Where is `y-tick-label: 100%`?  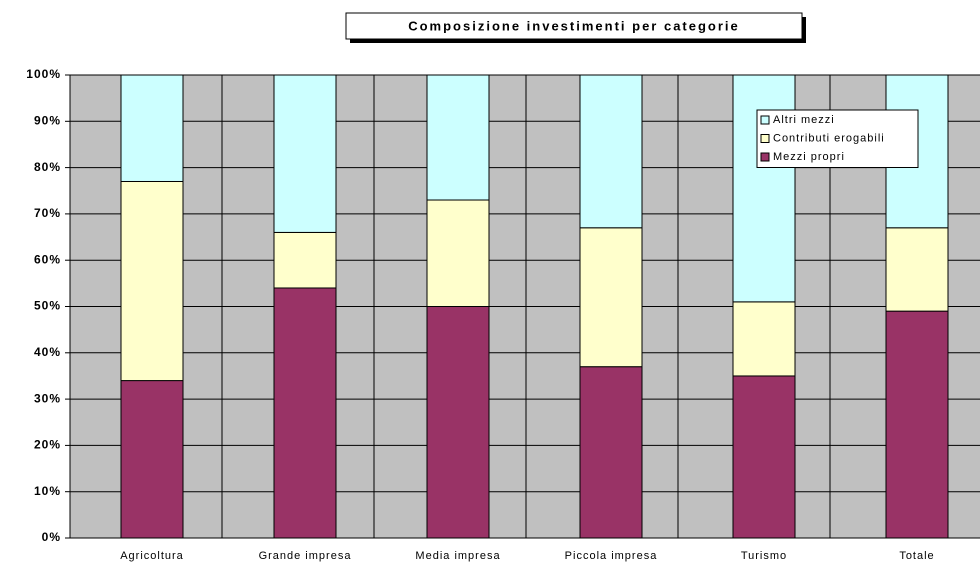 y-tick-label: 100% is located at coordinates (43, 74).